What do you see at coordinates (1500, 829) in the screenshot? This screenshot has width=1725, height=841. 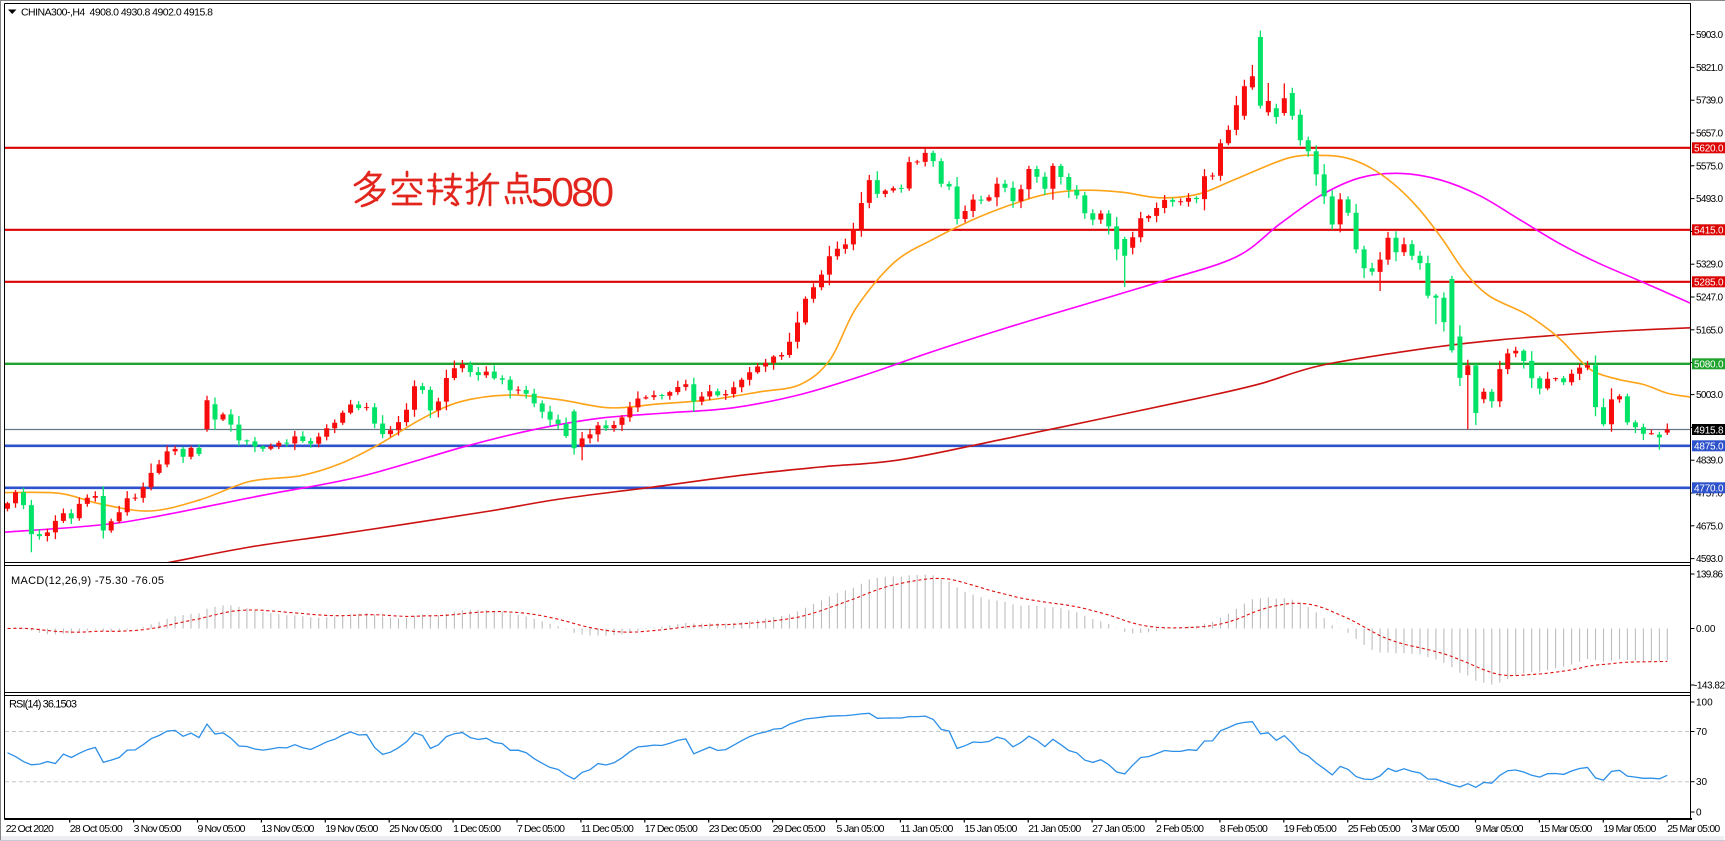 I see `svg-text: 9 Mar 05:00` at bounding box center [1500, 829].